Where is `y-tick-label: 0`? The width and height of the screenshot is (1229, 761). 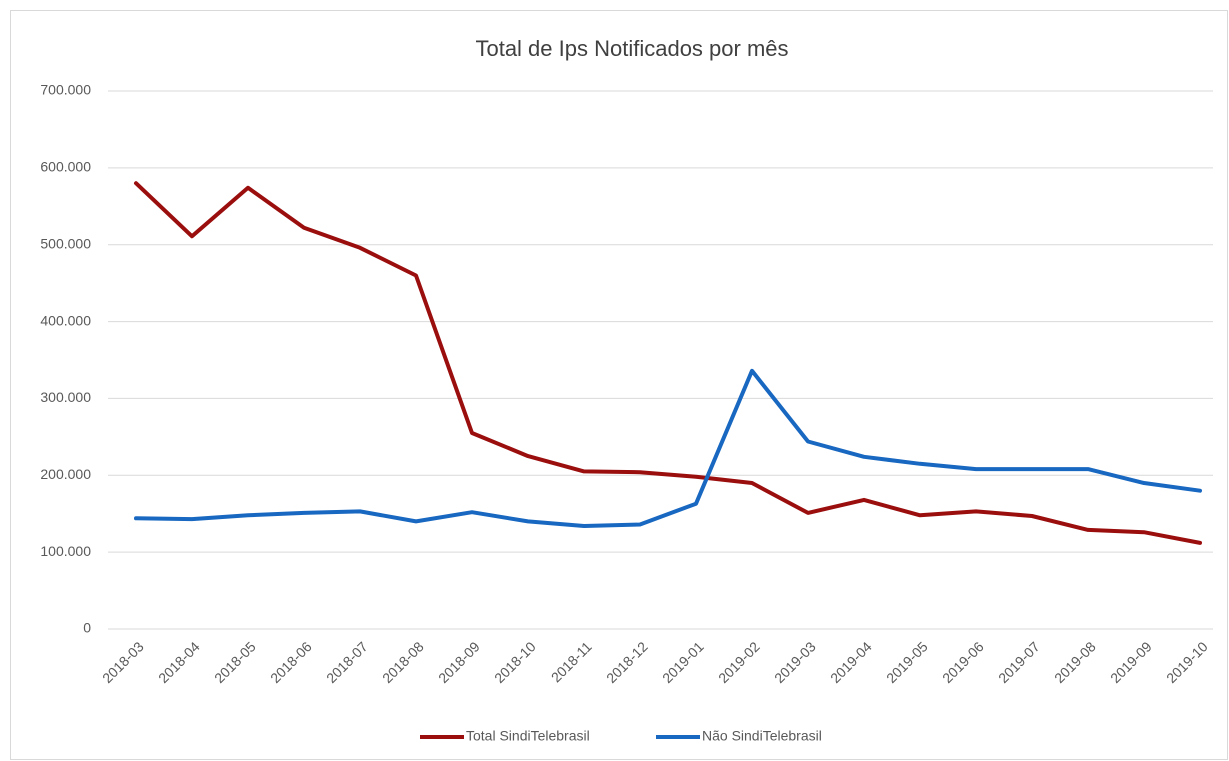 y-tick-label: 0 is located at coordinates (87, 628).